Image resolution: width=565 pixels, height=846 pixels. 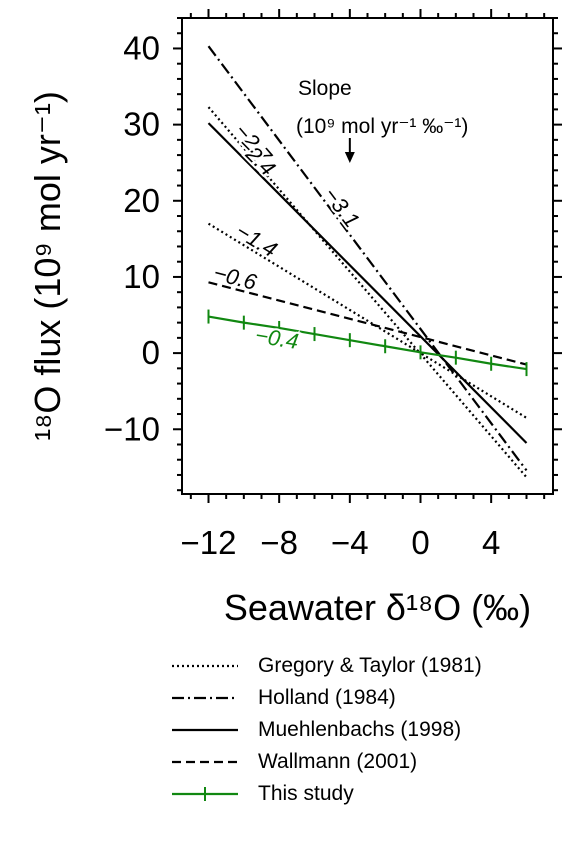 I want to click on x-tick-label: 0, so click(x=420, y=542).